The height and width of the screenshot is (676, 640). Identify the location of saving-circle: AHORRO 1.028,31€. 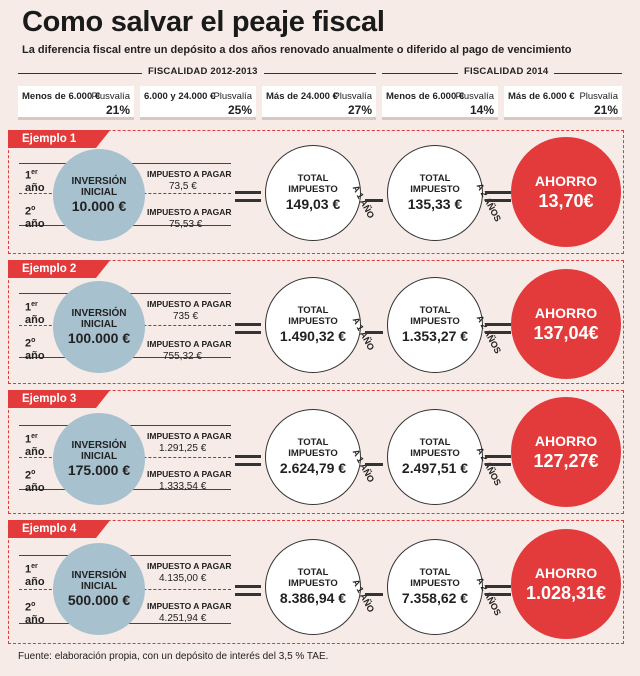
(566, 584).